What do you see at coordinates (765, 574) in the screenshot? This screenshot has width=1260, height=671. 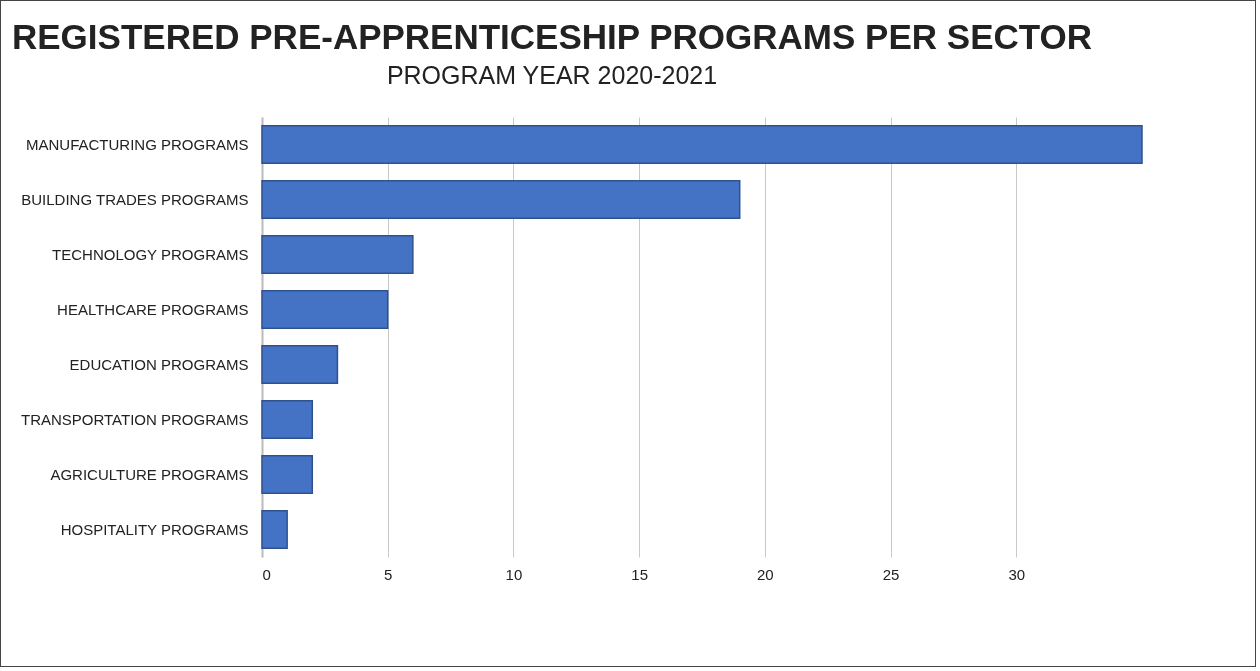 I see `x-tick-label: 20` at bounding box center [765, 574].